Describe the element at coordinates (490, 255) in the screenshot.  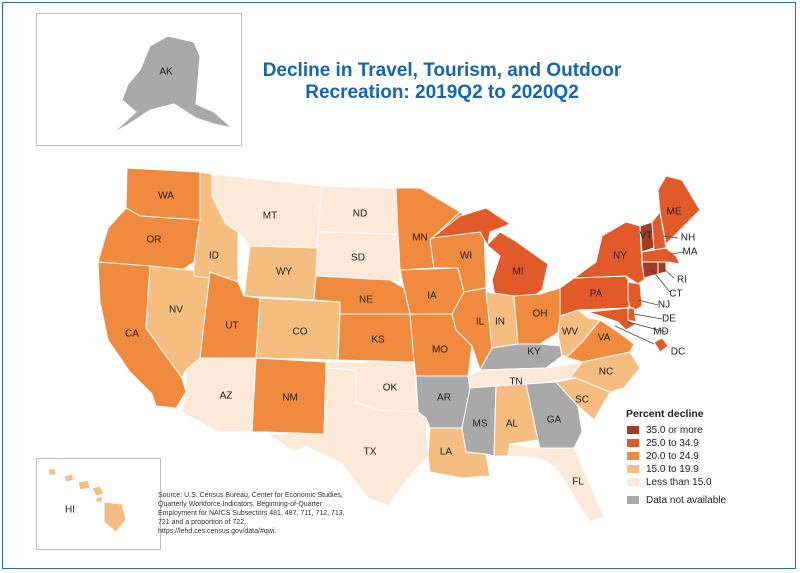
I see `state-mi` at that location.